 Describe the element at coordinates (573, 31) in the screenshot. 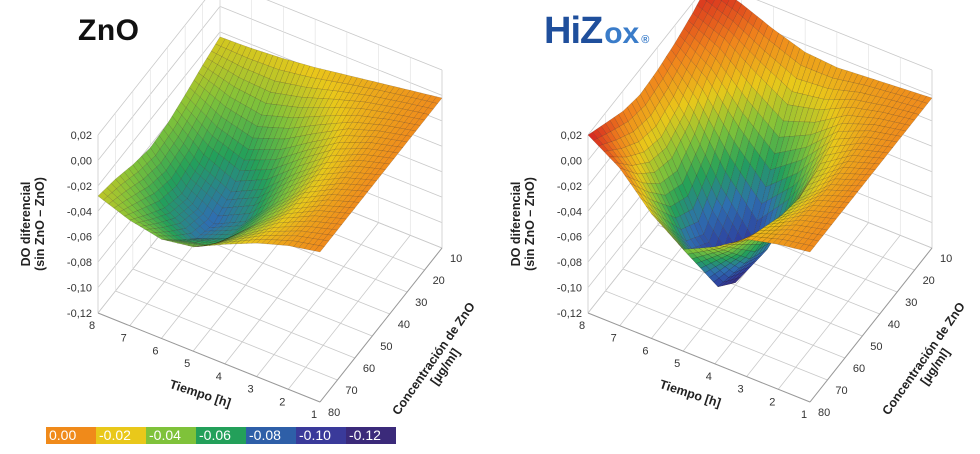

I see `logo-hiz-text: HiZ` at that location.